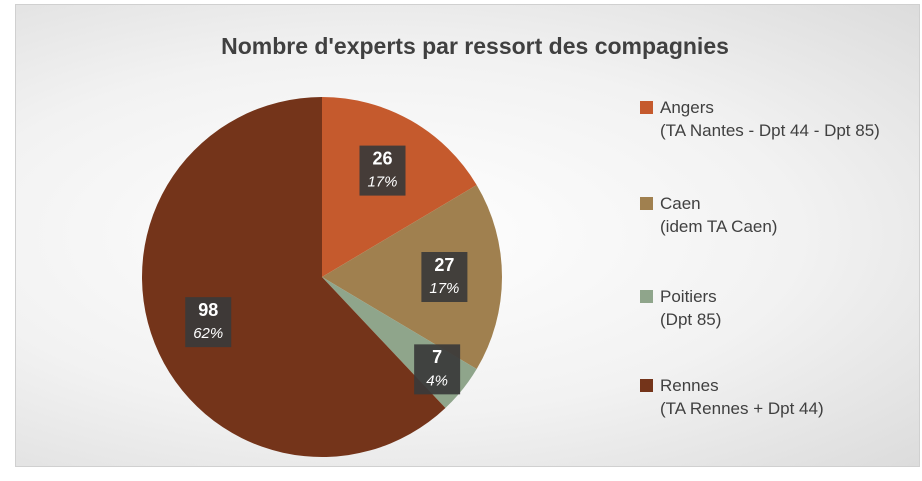 This screenshot has width=922, height=481. Describe the element at coordinates (208, 333) in the screenshot. I see `data-label-percent: 62%` at that location.